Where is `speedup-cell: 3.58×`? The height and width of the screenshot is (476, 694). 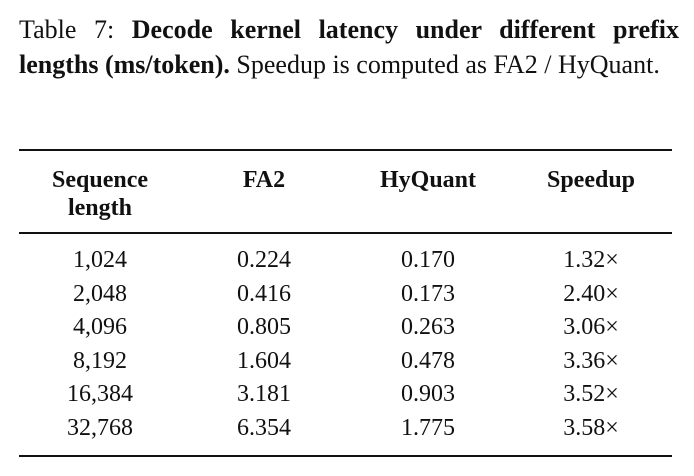
speedup-cell: 3.58× is located at coordinates (591, 427).